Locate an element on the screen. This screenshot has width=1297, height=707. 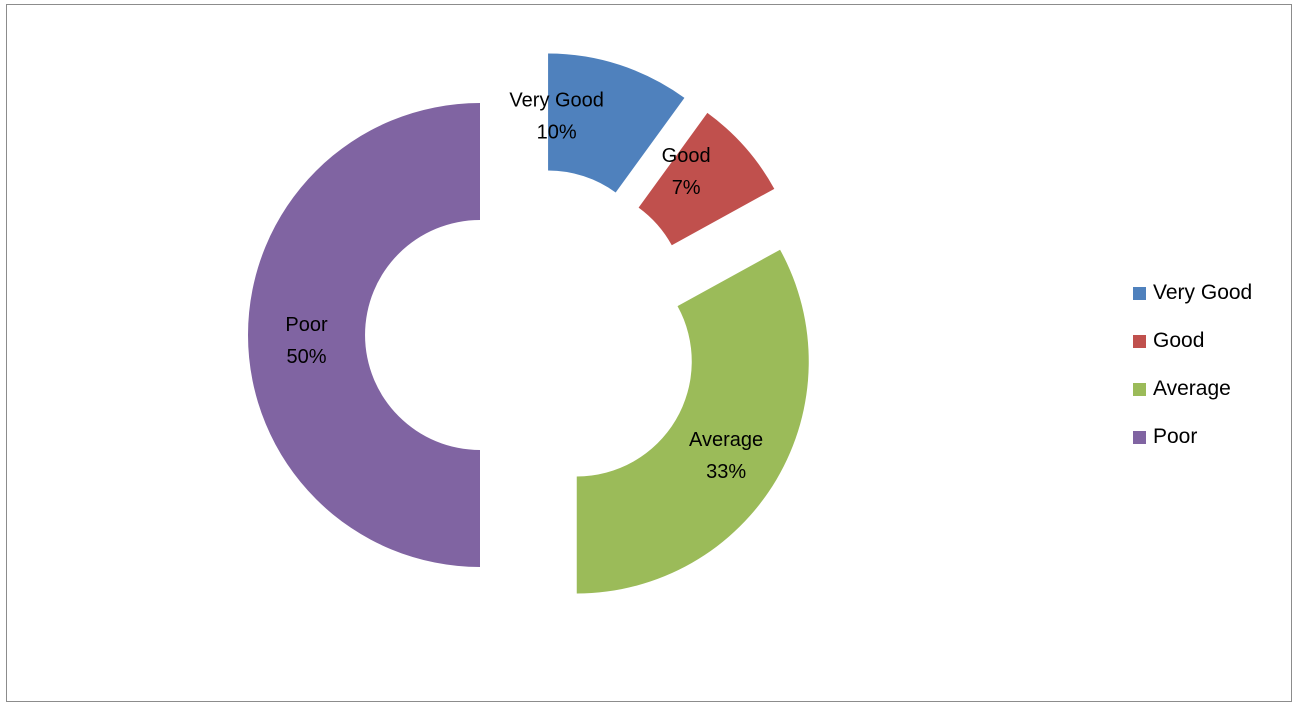
data-label-percent: 7% is located at coordinates (686, 188).